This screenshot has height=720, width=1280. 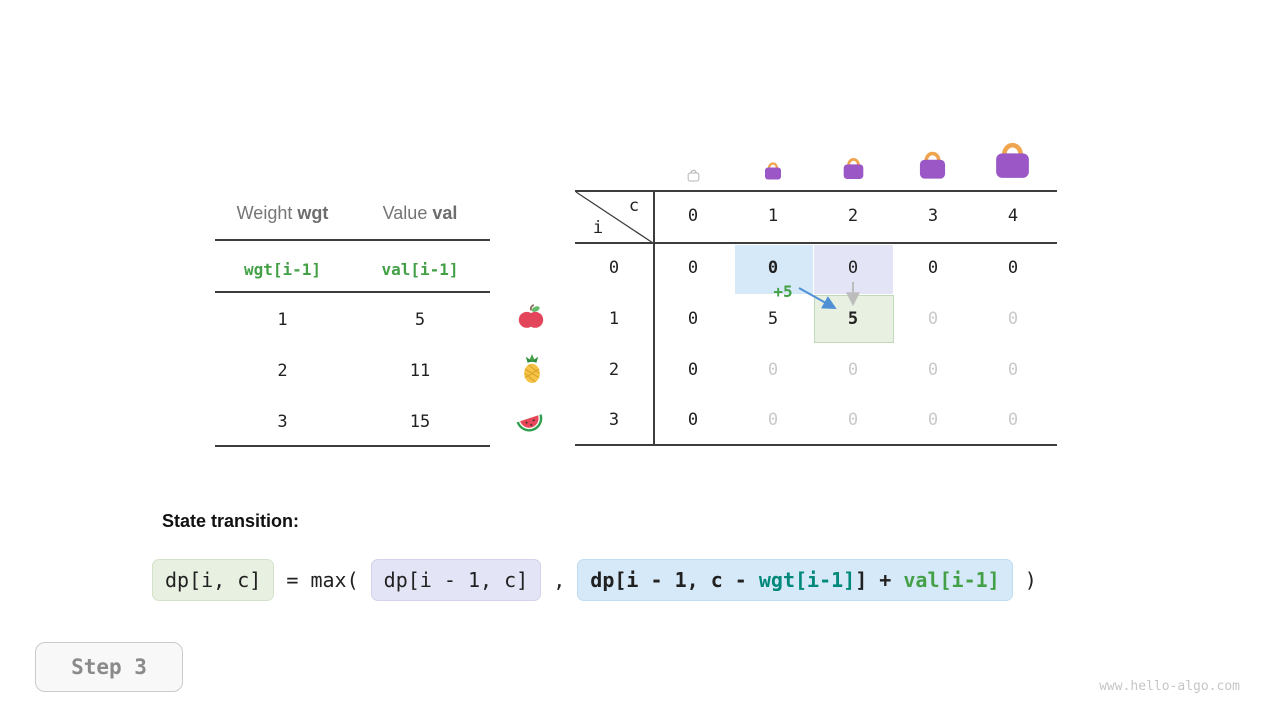 What do you see at coordinates (614, 217) in the screenshot?
I see `corner-diagonal-line` at bounding box center [614, 217].